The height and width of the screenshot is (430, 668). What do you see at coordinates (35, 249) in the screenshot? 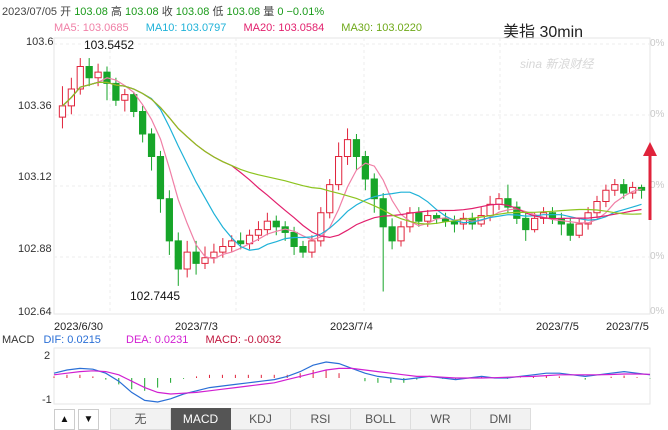
I see `y-tick-label: 102.88` at bounding box center [35, 249].